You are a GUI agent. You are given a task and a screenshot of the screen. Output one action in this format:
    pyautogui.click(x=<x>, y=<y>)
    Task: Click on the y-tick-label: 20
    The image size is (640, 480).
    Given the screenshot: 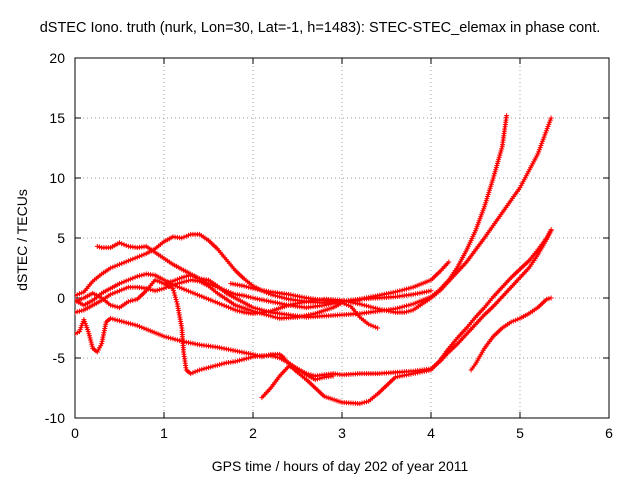 What is the action you would take?
    pyautogui.click(x=57, y=58)
    